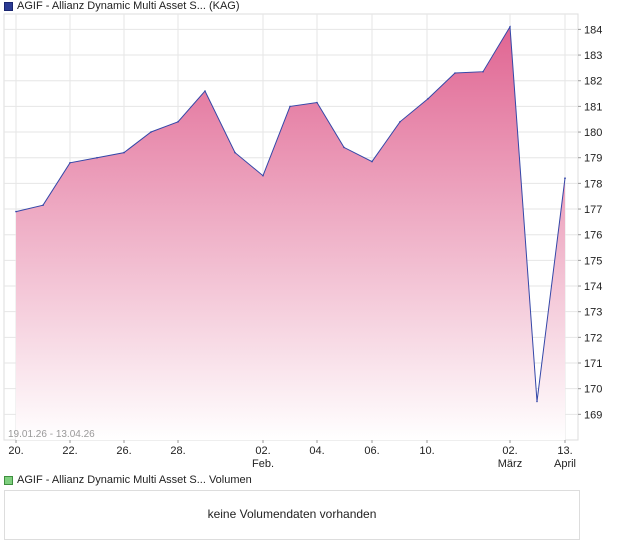  I want to click on date-range-label: 19.01.26 - 13.04.26, so click(51, 434).